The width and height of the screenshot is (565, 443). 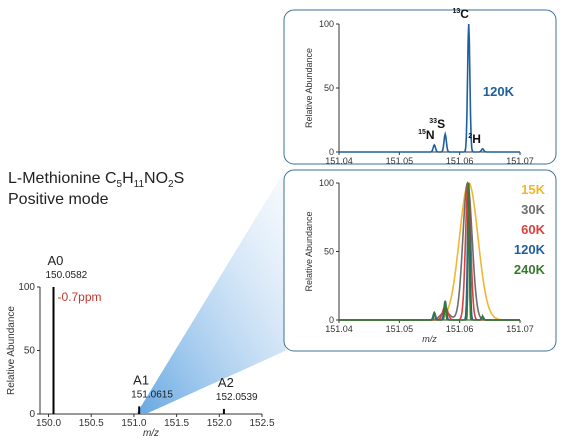 What do you see at coordinates (91, 423) in the screenshot?
I see `x-tick-label: 150.5` at bounding box center [91, 423].